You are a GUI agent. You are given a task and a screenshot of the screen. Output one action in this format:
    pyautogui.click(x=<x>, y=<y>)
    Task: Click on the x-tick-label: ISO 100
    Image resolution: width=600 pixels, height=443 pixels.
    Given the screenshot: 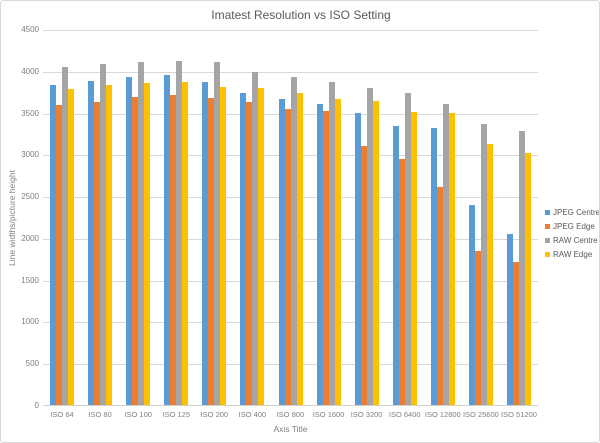 What is the action you would take?
    pyautogui.click(x=138, y=414)
    